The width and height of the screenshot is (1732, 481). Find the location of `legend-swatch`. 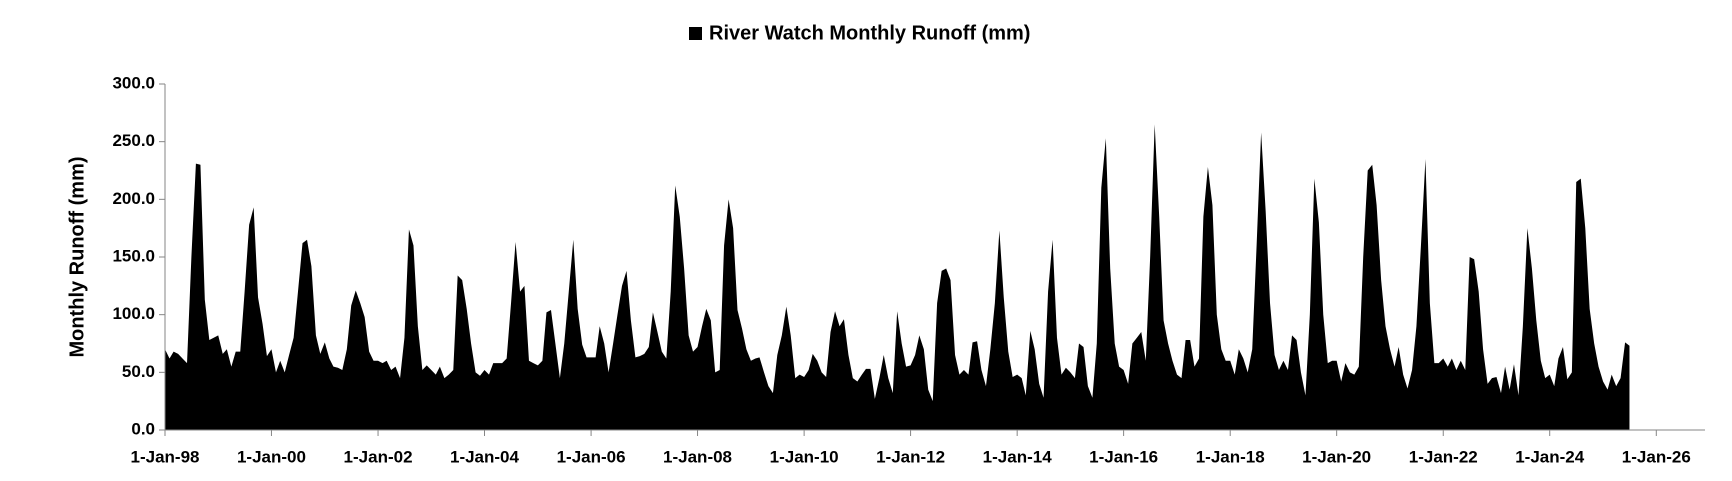

legend-swatch is located at coordinates (695, 33).